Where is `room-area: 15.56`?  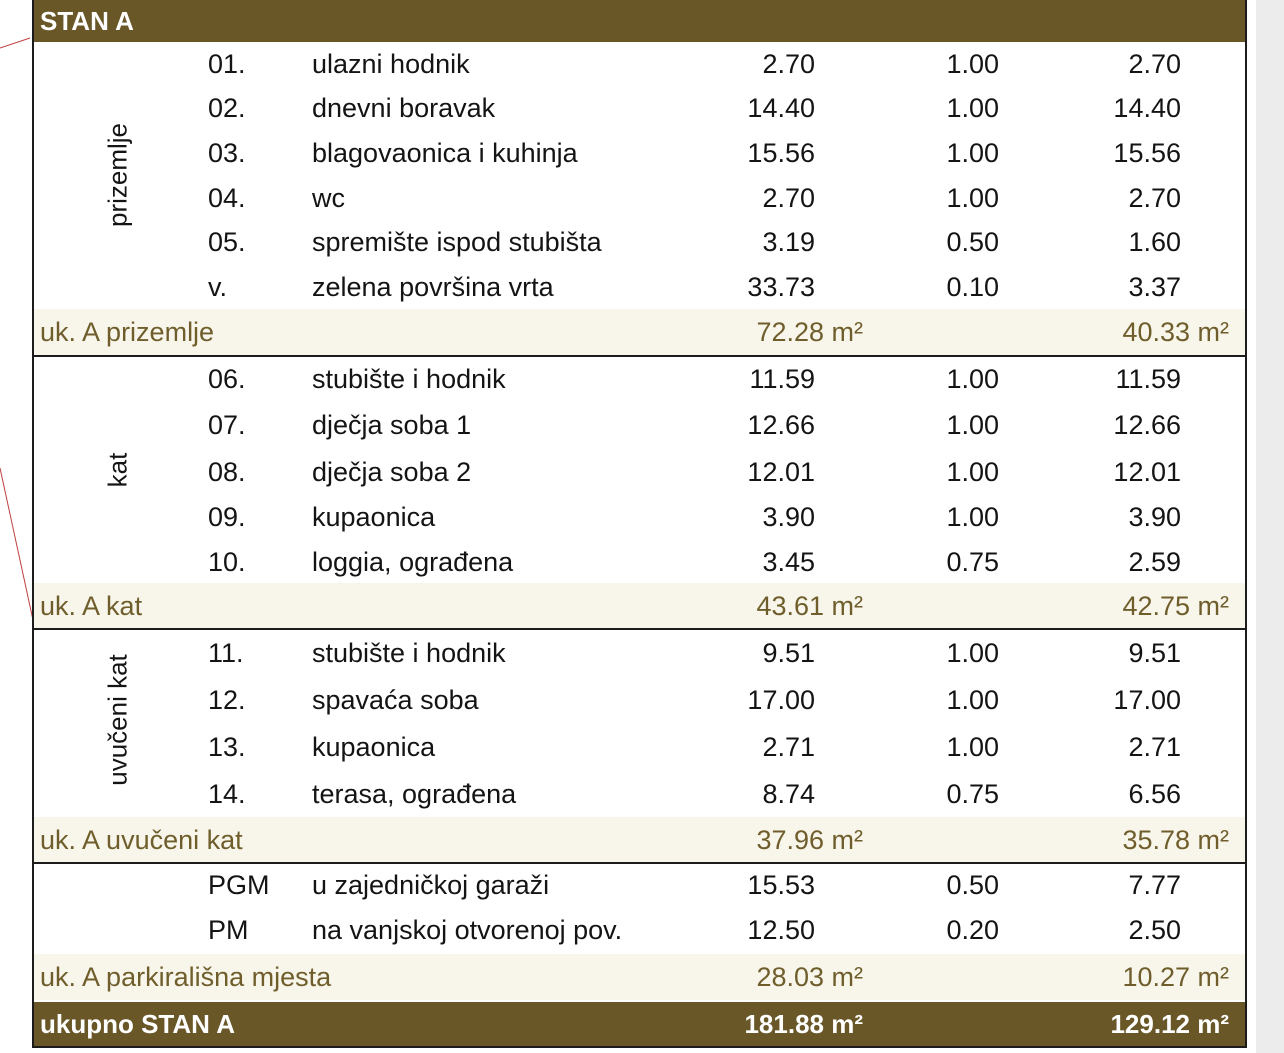
room-area: 15.56 is located at coordinates (781, 153).